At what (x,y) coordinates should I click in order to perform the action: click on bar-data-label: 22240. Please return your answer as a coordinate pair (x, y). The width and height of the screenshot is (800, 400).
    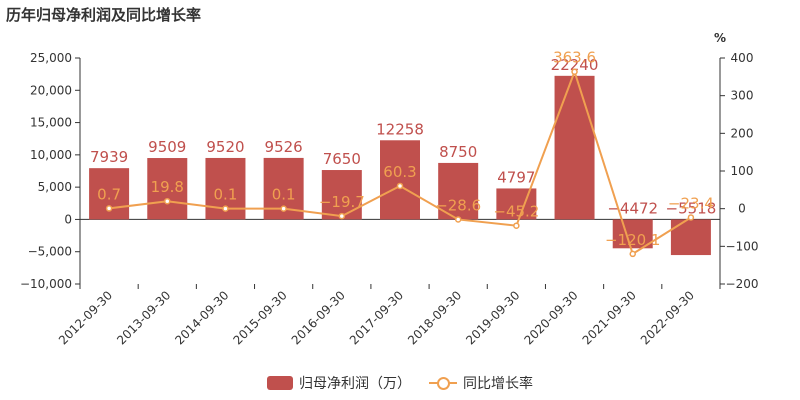
    Looking at the image, I should click on (575, 65).